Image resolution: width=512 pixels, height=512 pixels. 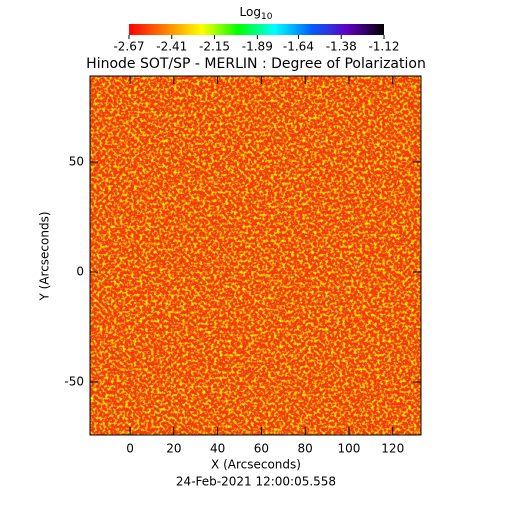 What do you see at coordinates (256, 29) in the screenshot?
I see `colorbar` at bounding box center [256, 29].